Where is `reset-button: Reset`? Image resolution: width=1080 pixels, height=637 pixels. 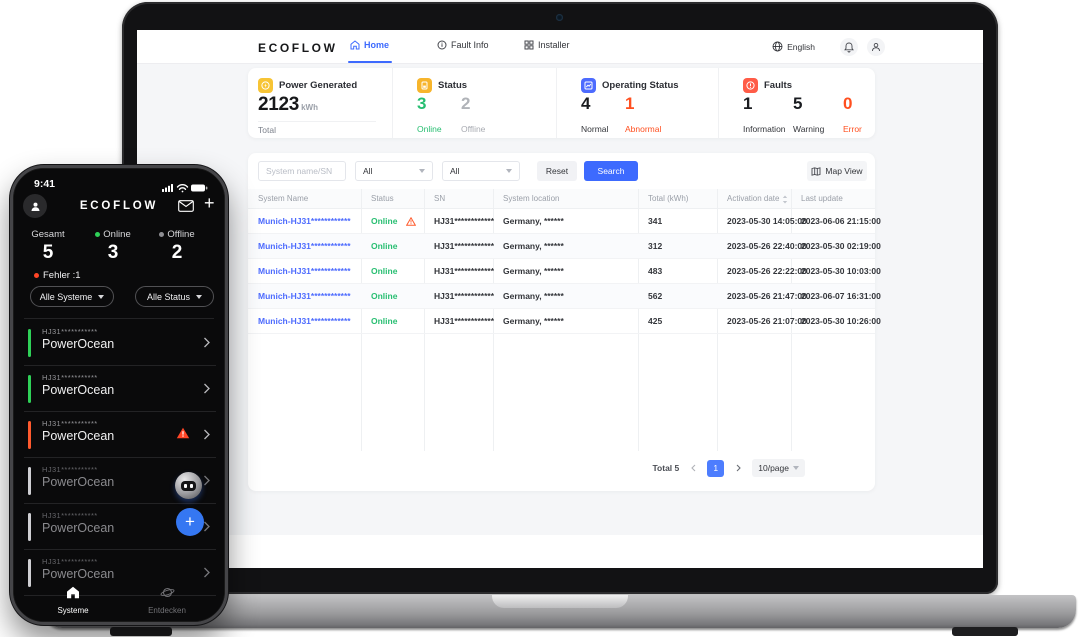 reset-button: Reset is located at coordinates (557, 171).